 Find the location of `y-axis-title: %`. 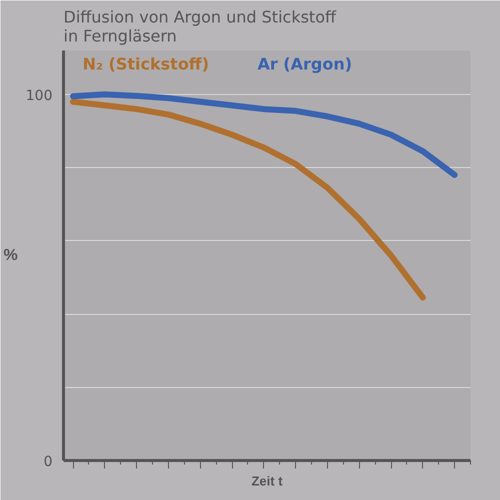

y-axis-title: % is located at coordinates (11, 255).